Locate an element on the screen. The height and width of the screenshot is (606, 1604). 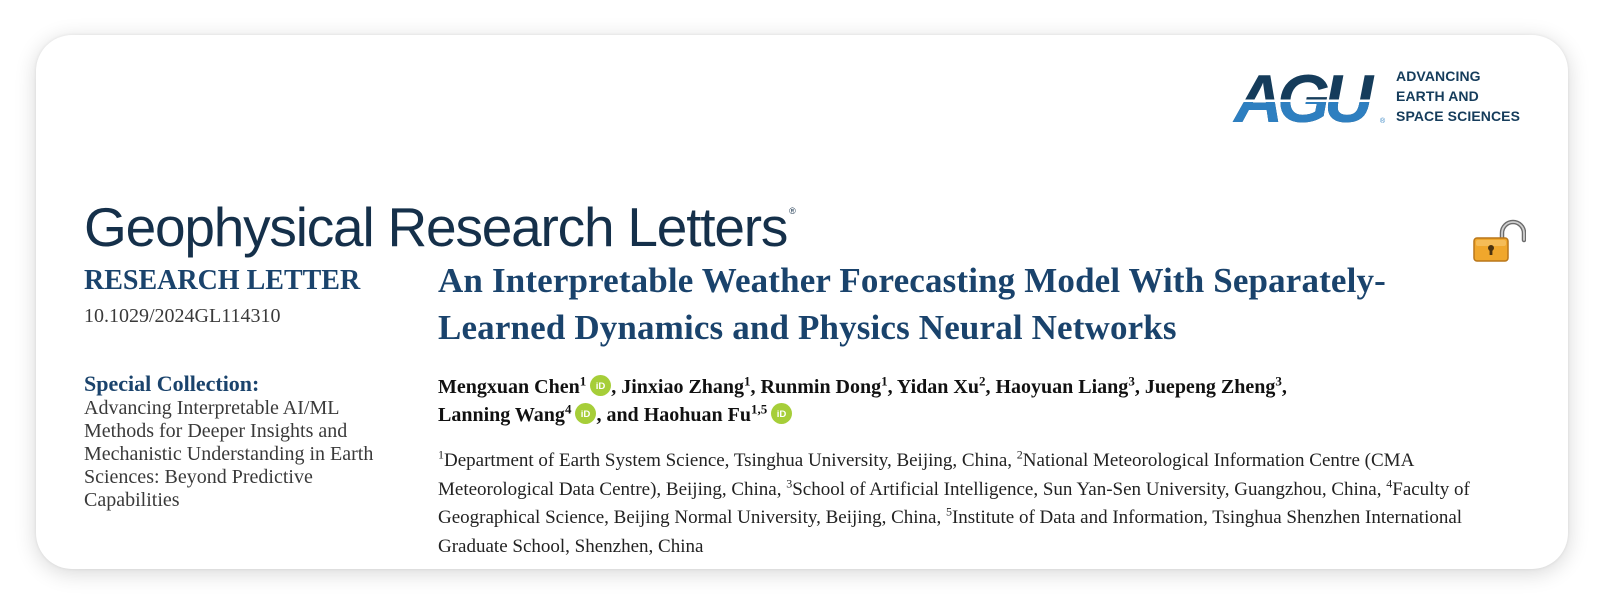
author-name: Haoyuan Liang3, is located at coordinates (1067, 385).